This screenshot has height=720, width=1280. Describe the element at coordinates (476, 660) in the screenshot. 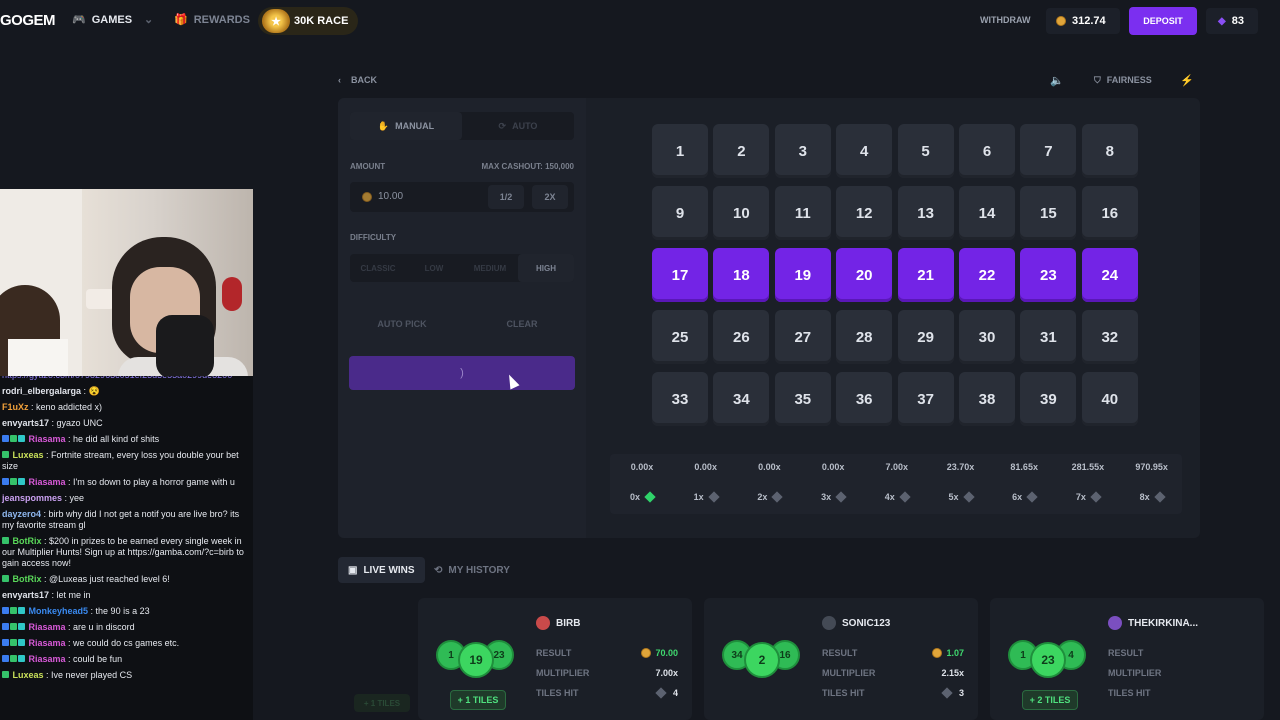

I see `ball: 19` at that location.